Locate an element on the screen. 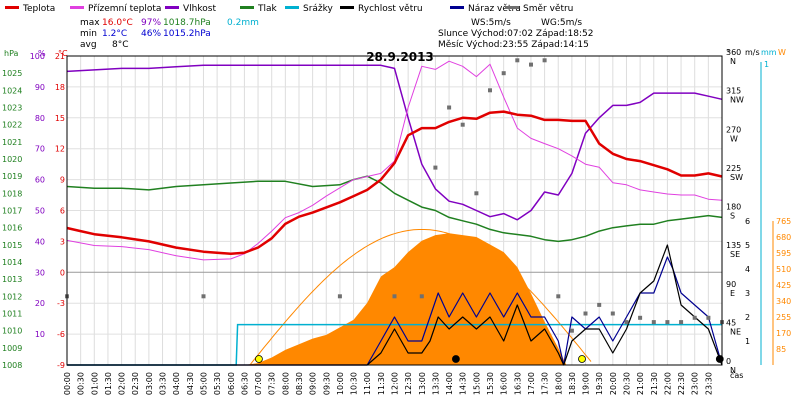 This screenshot has width=800, height=400. hpa-tick-label: 1008 is located at coordinates (12, 365).